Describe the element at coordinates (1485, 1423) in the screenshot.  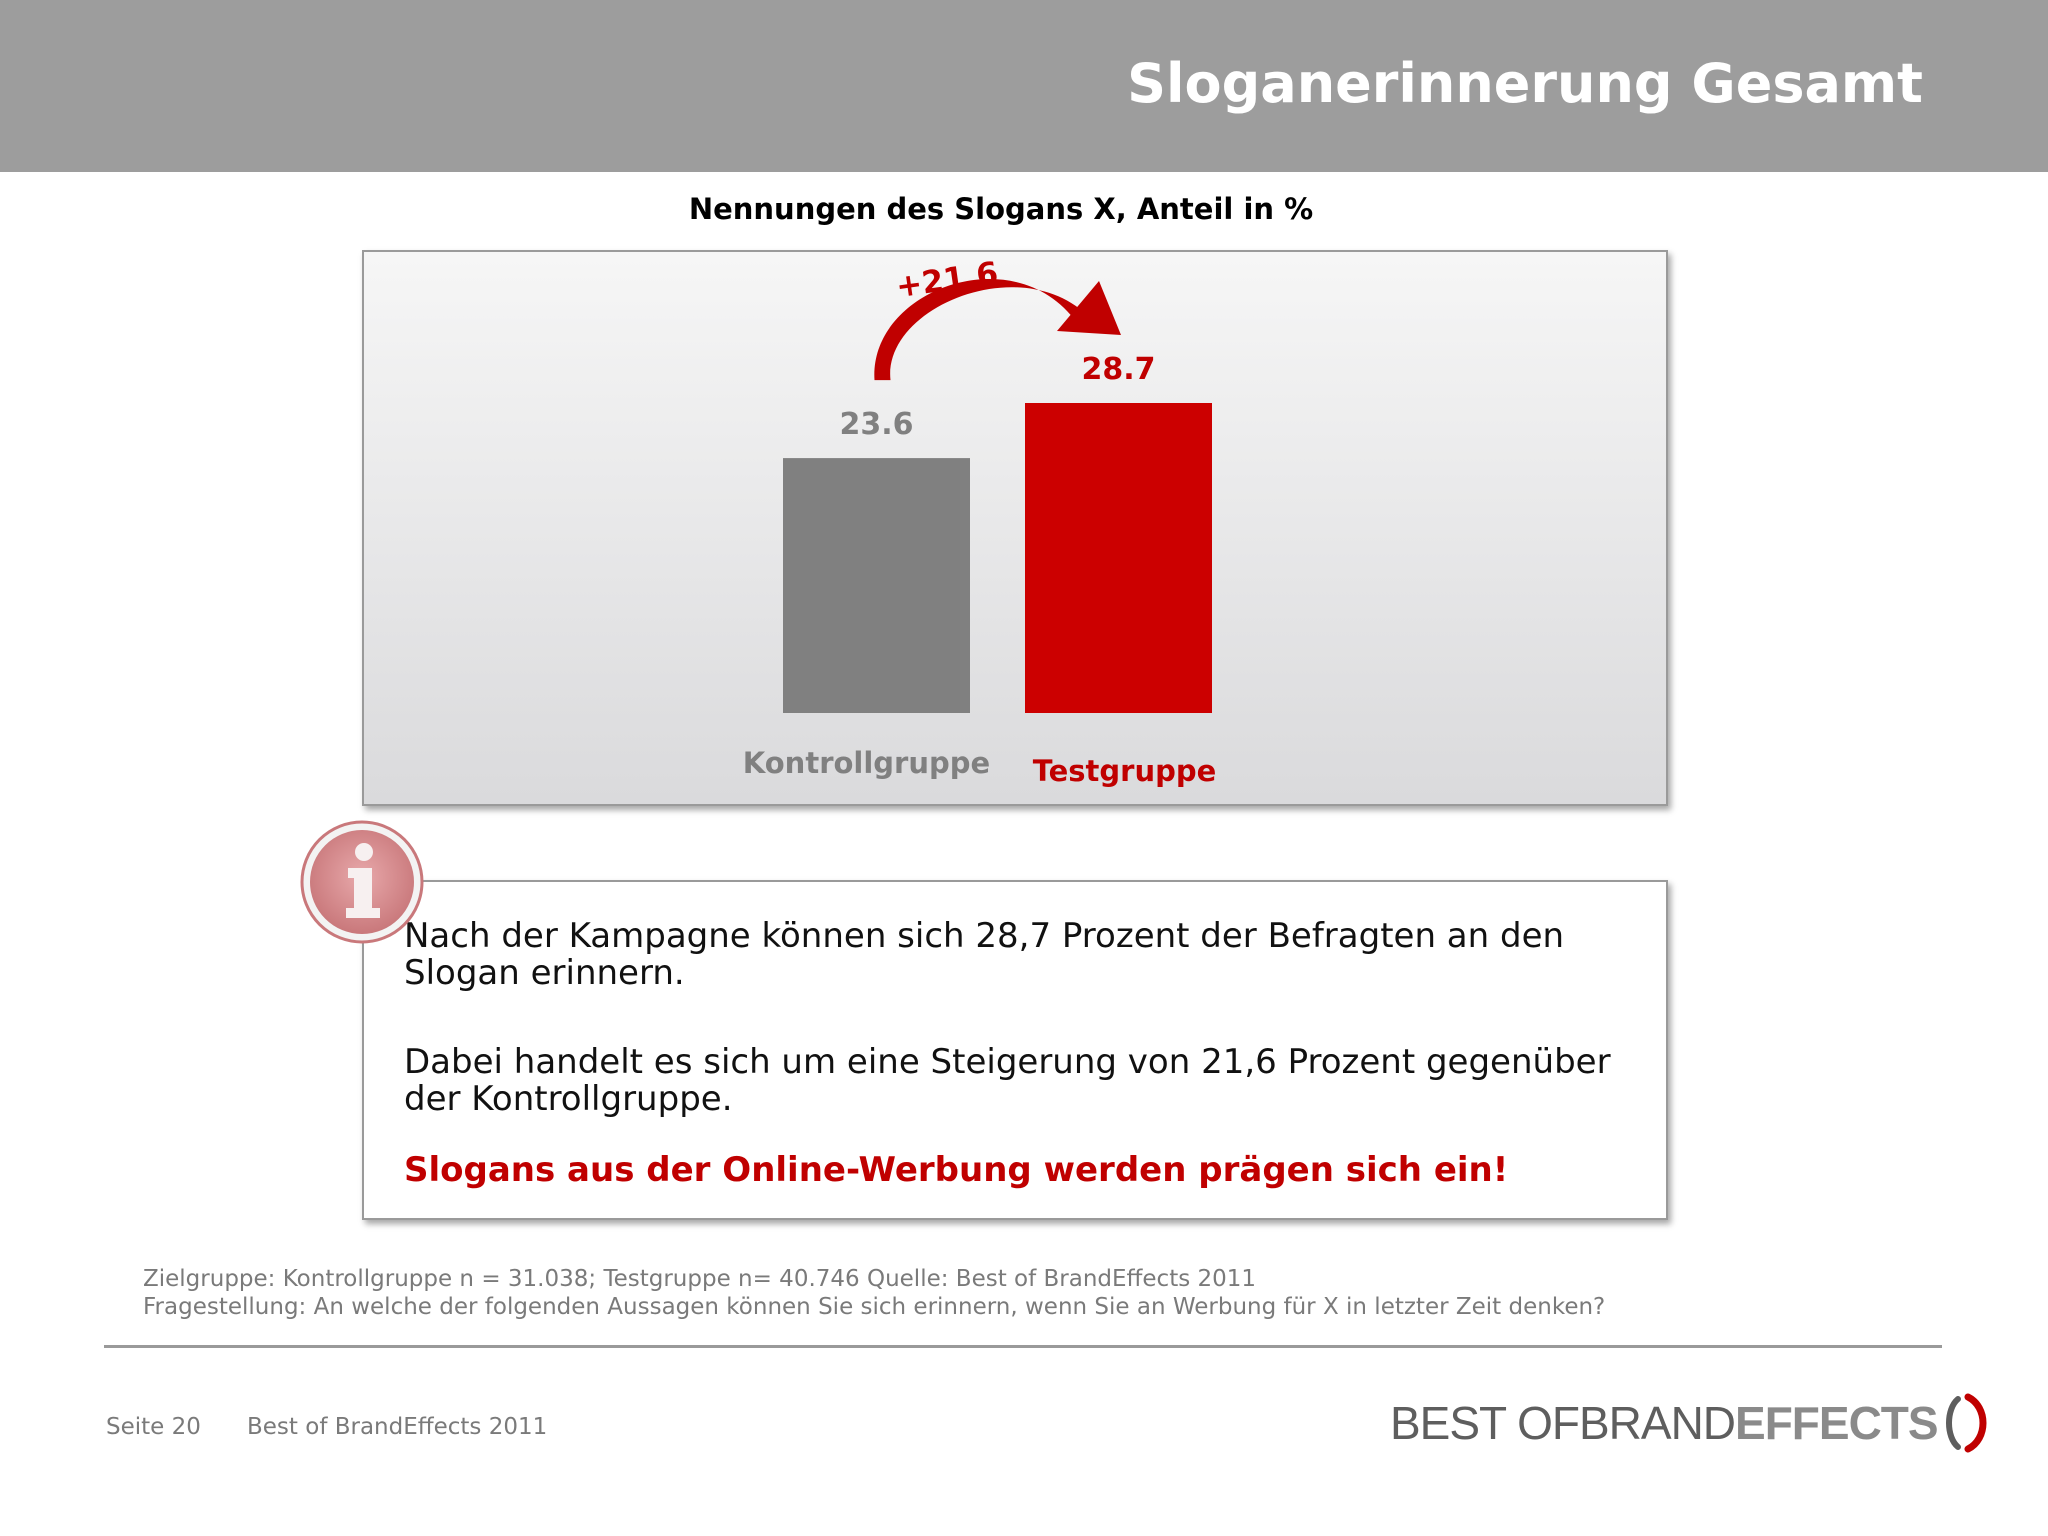
I see `logo-text-best-of: BEST OF` at that location.